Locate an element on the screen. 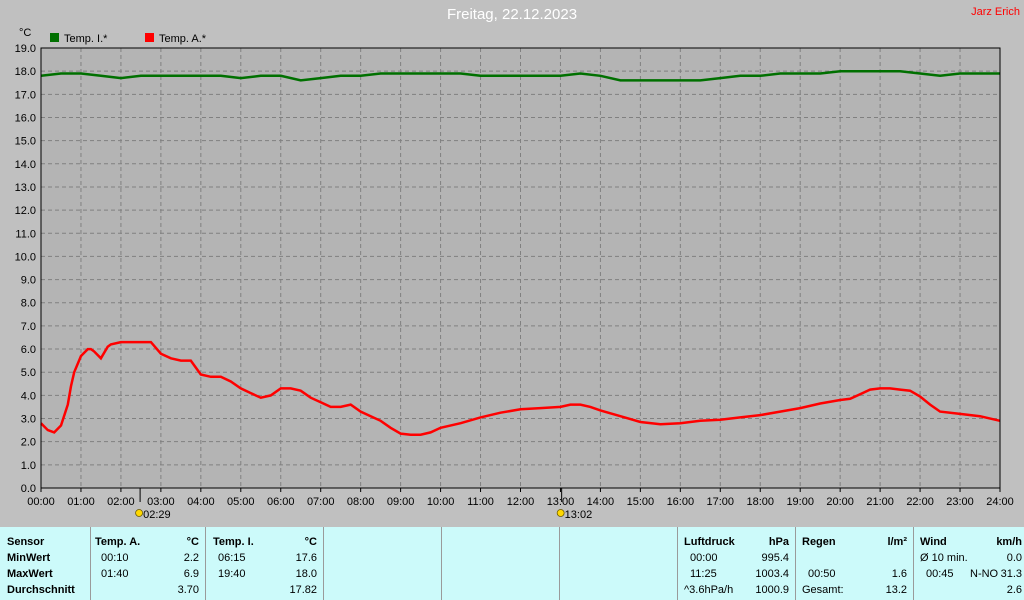 This screenshot has height=600, width=1024. wind-unit: km/h is located at coordinates (1009, 542).